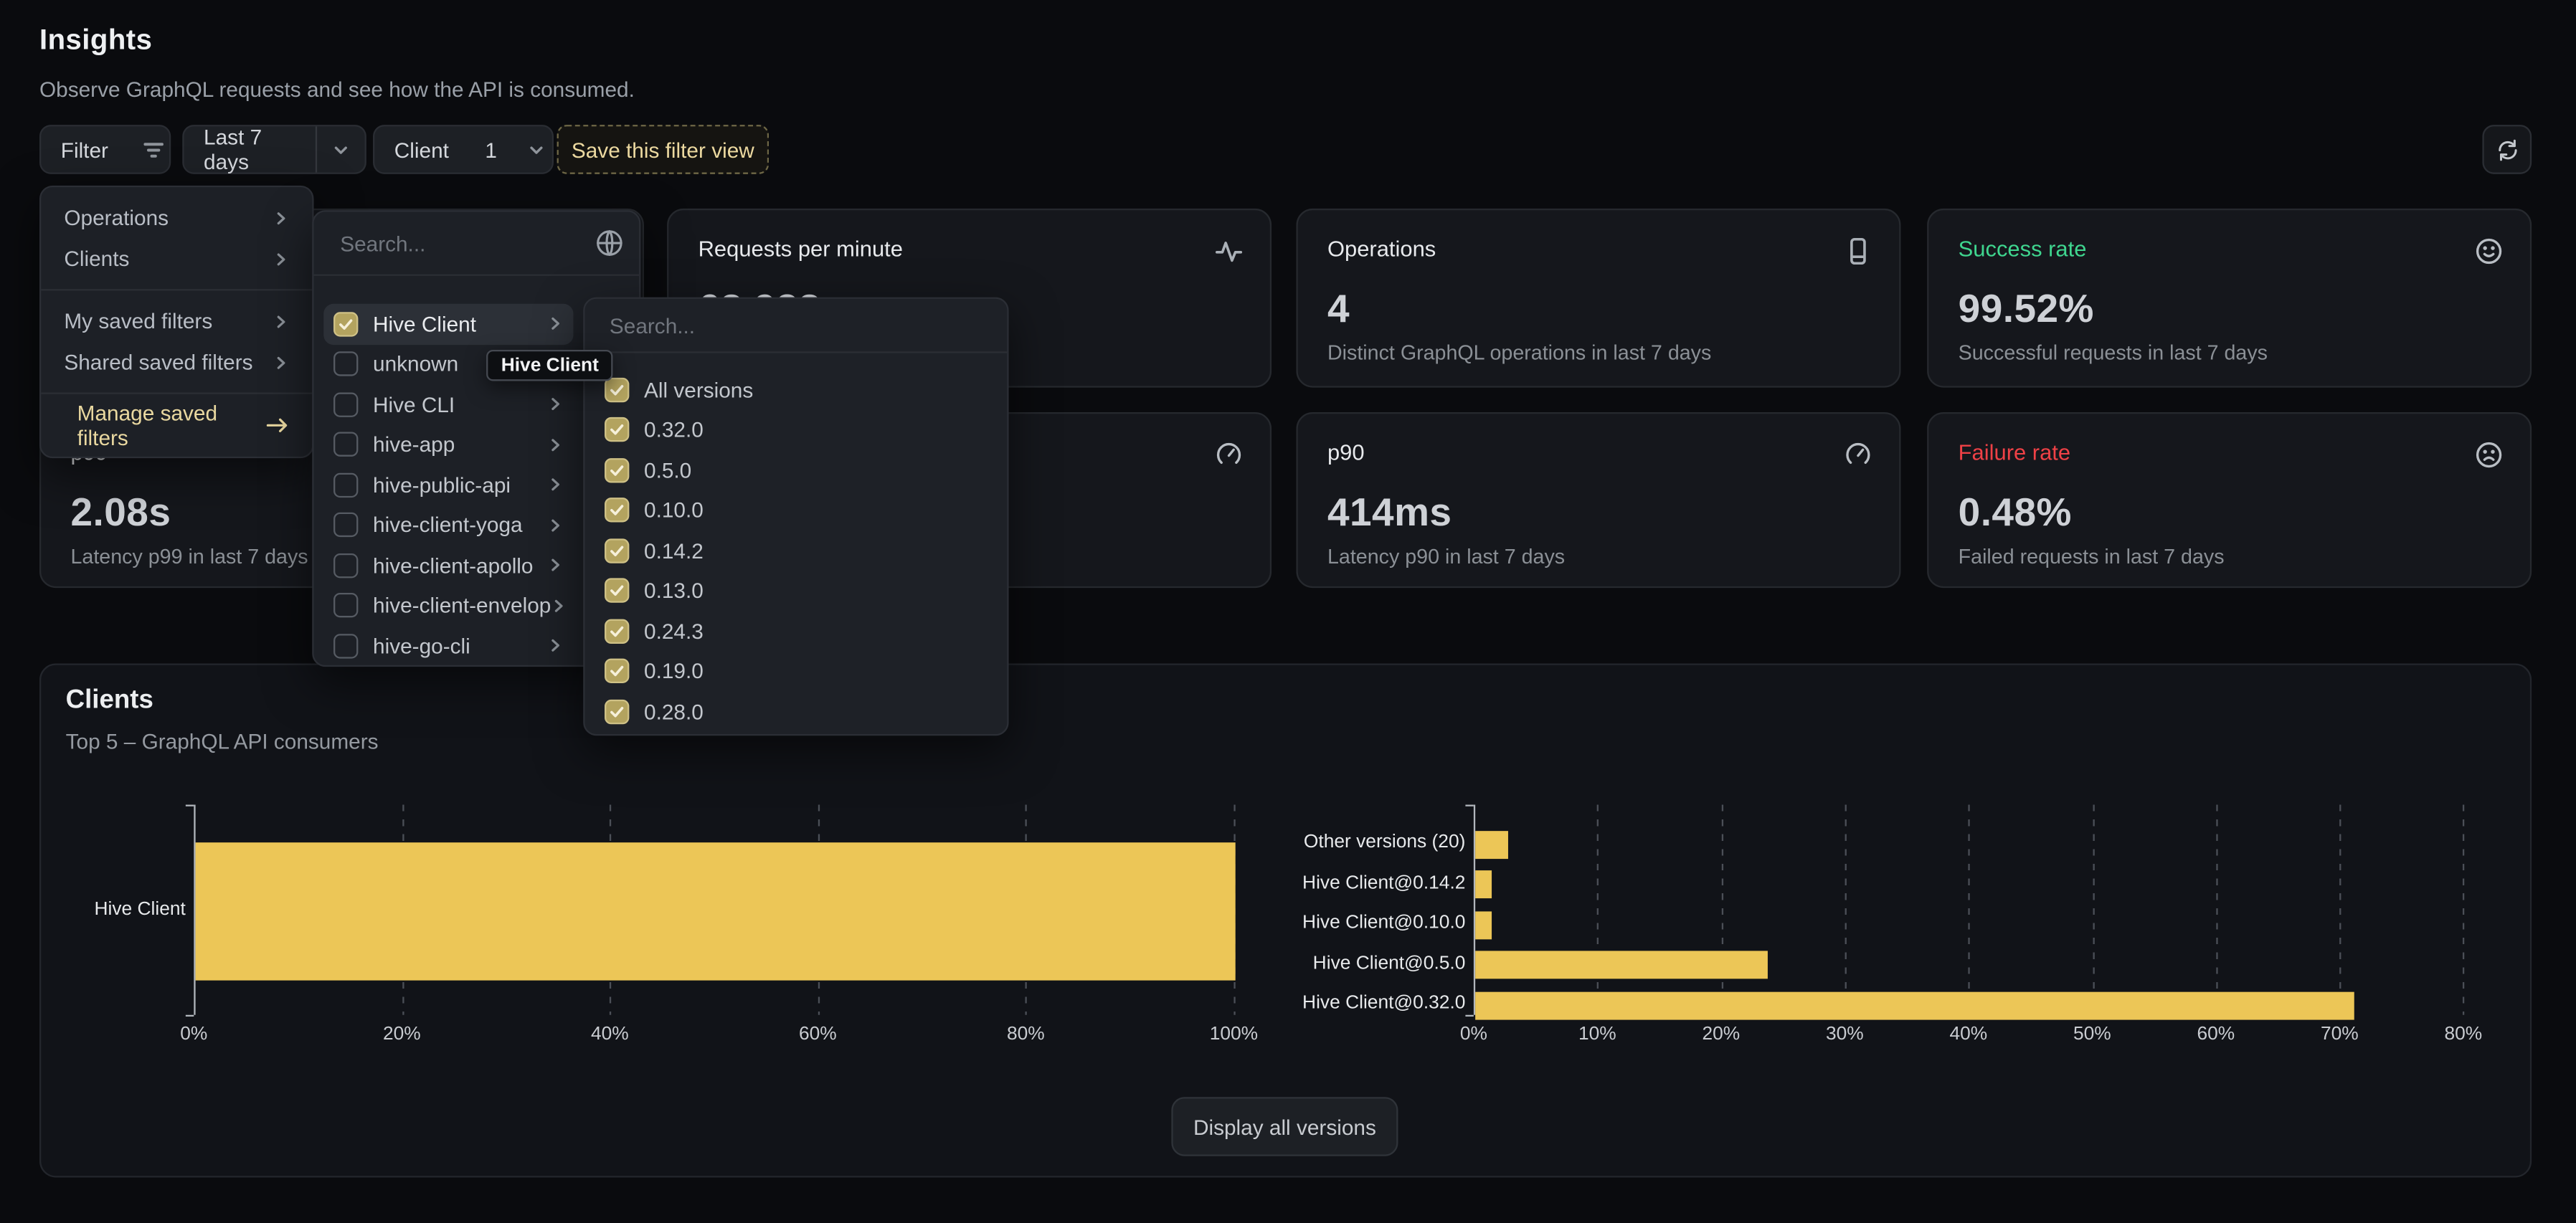  Describe the element at coordinates (724, 325) in the screenshot. I see `versions-search-input` at that location.